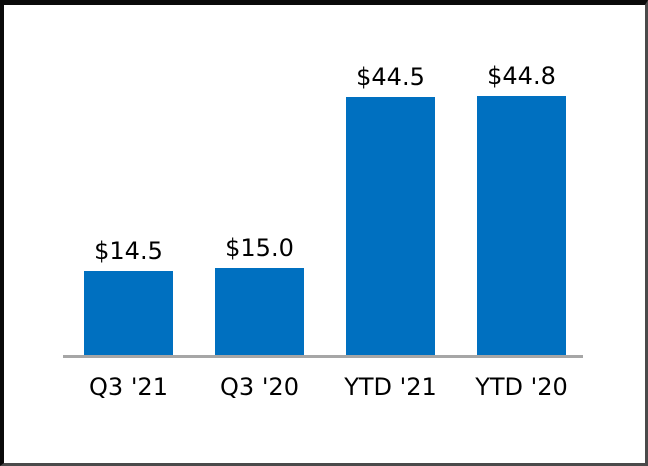  What do you see at coordinates (259, 247) in the screenshot?
I see `bar-value-label: $15.0` at bounding box center [259, 247].